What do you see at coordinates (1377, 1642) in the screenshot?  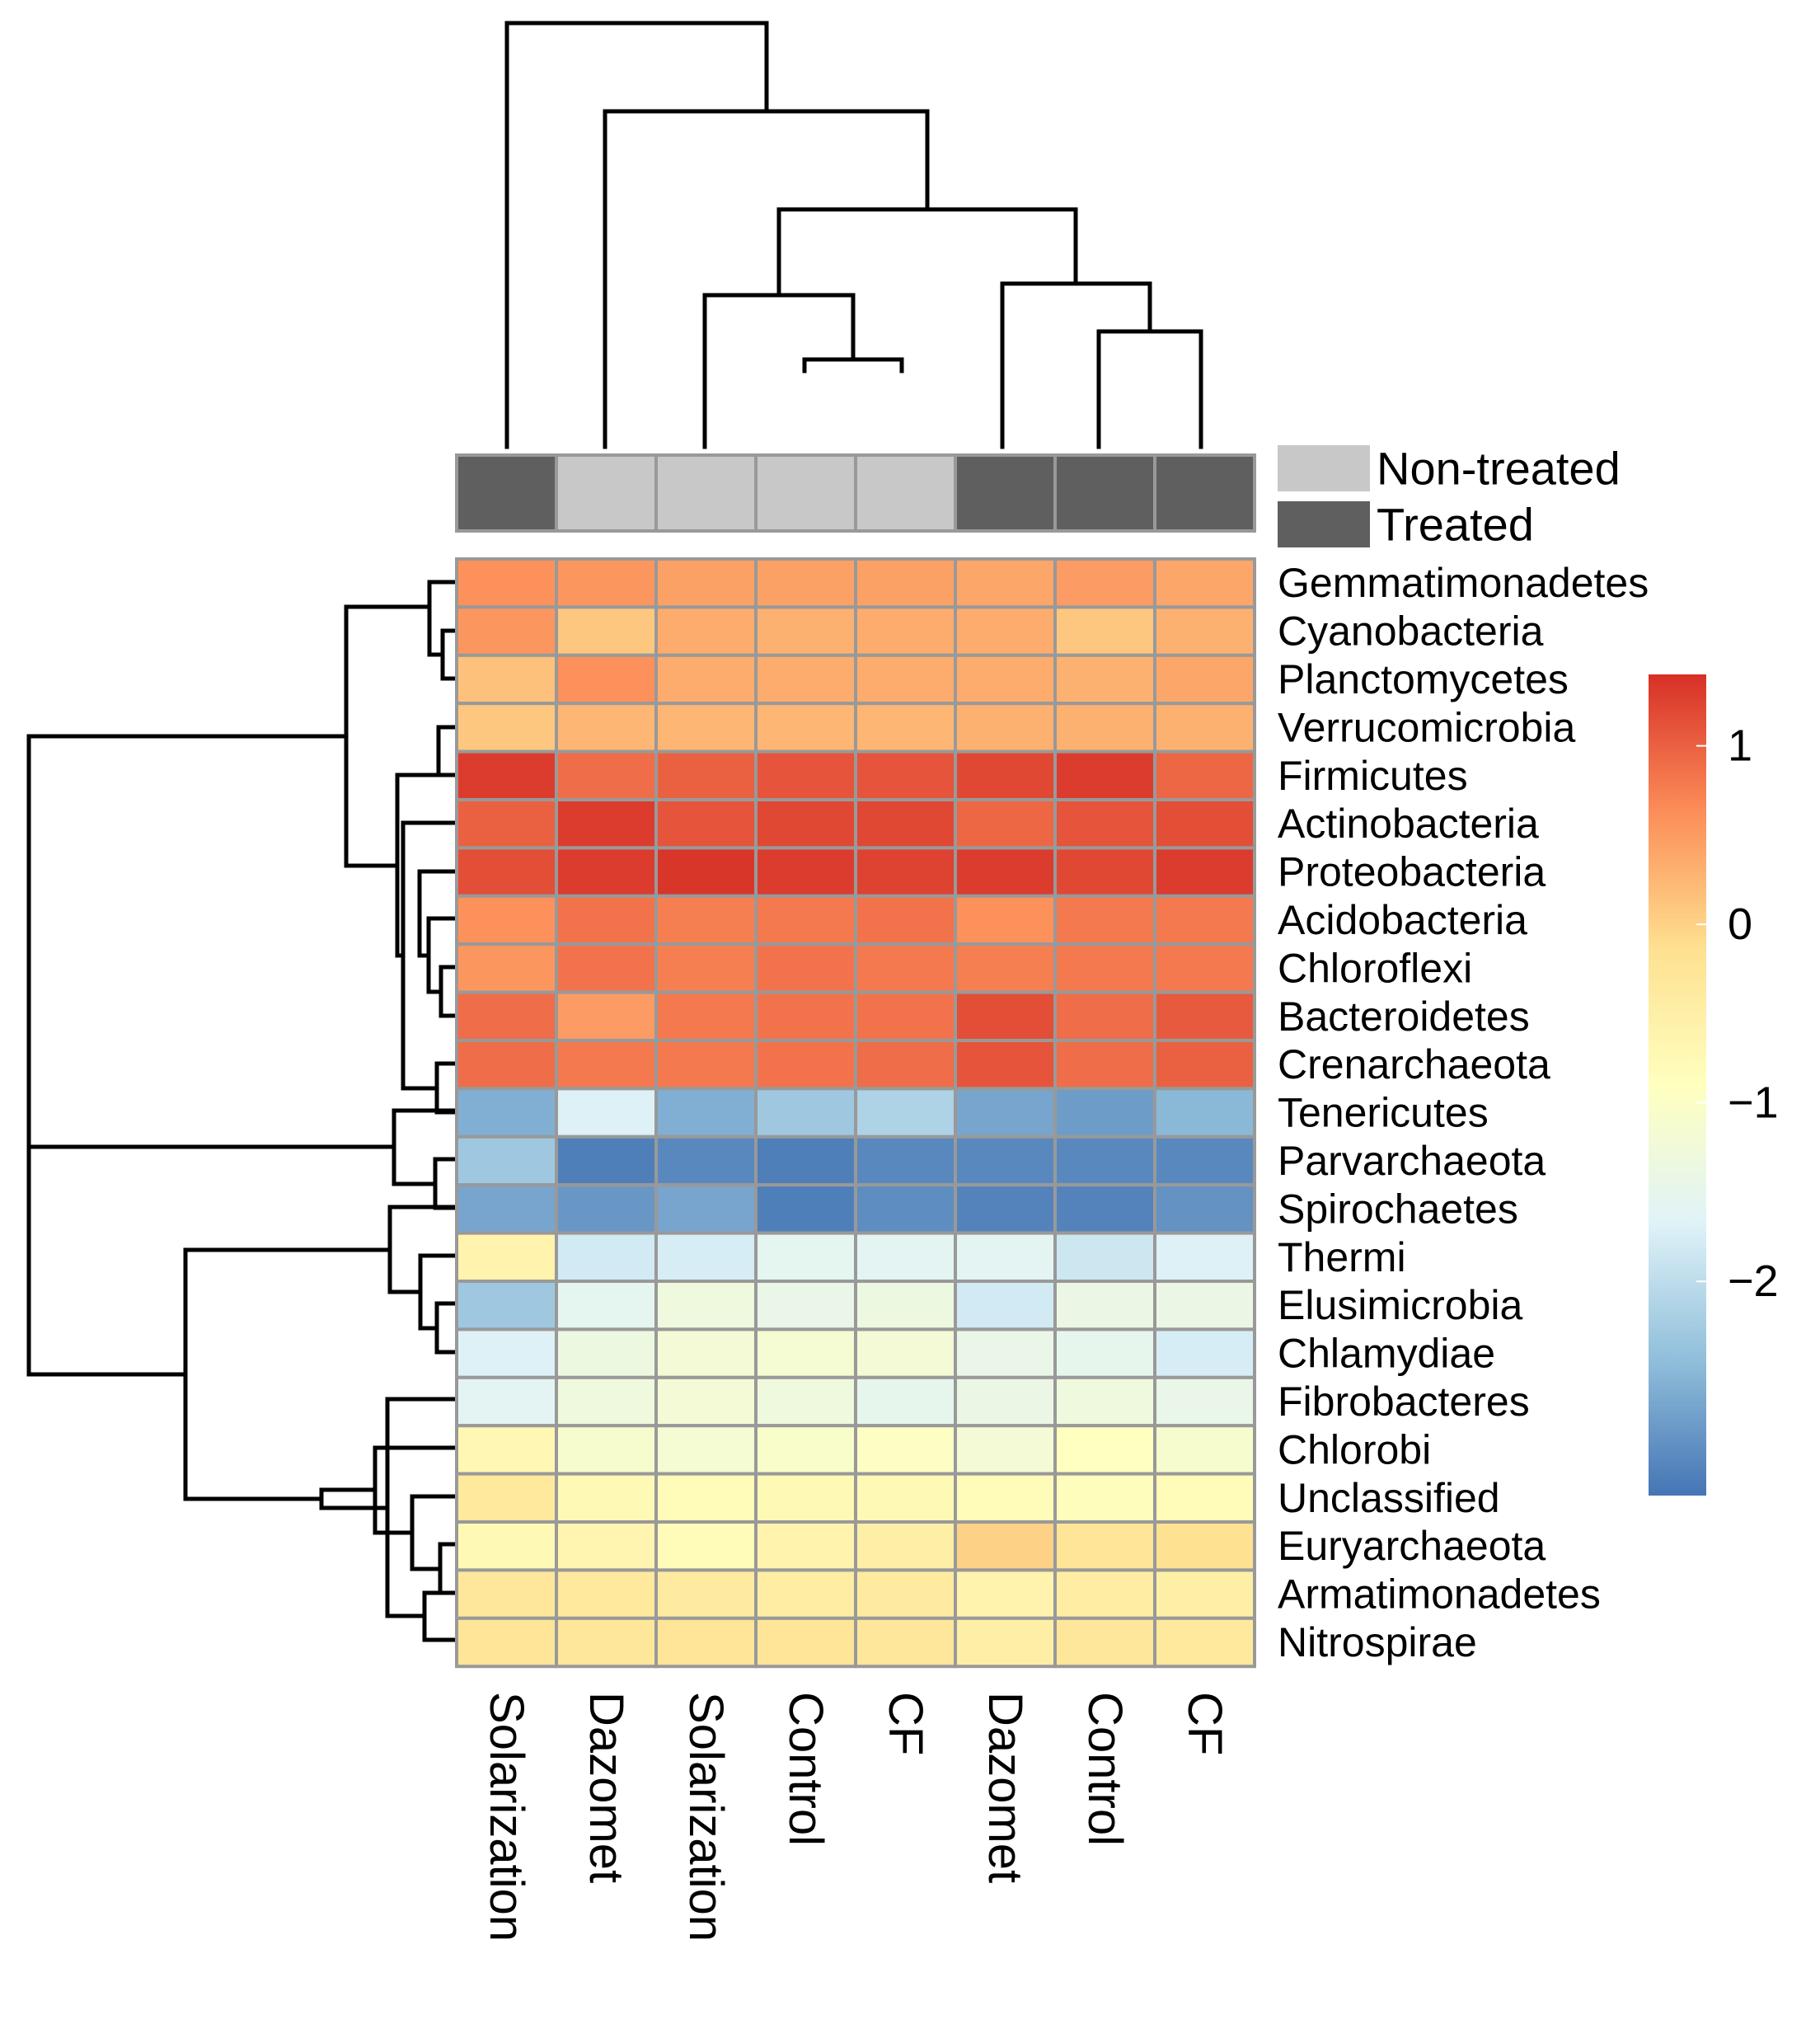 I see `row-label-nitrospirae: Nitrospirae` at bounding box center [1377, 1642].